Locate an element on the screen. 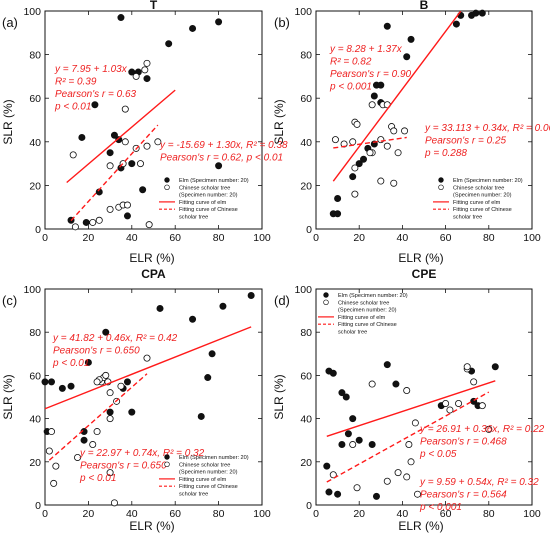 This screenshot has width=550, height=538. fit-annotation: y = 41.82 + 0.46x, R² = 0.42 is located at coordinates (115, 338).